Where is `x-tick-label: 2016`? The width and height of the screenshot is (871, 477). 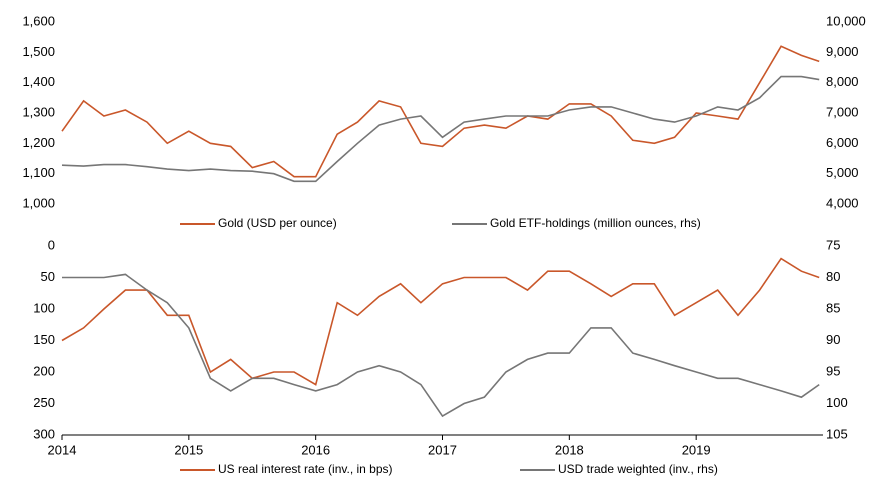 x-tick-label: 2016 is located at coordinates (315, 449).